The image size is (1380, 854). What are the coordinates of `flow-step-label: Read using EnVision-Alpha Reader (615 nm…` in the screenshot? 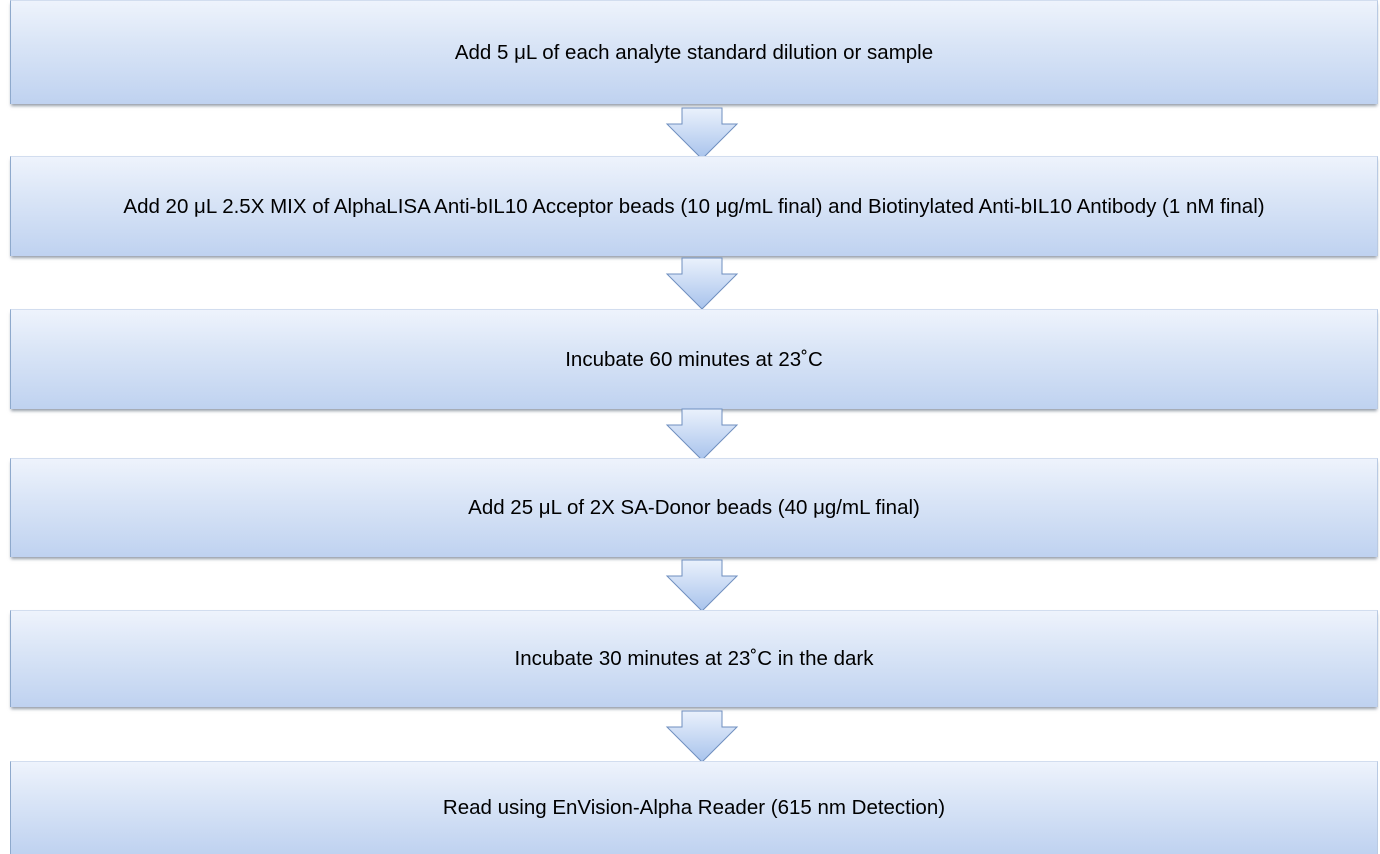 It's located at (694, 807).